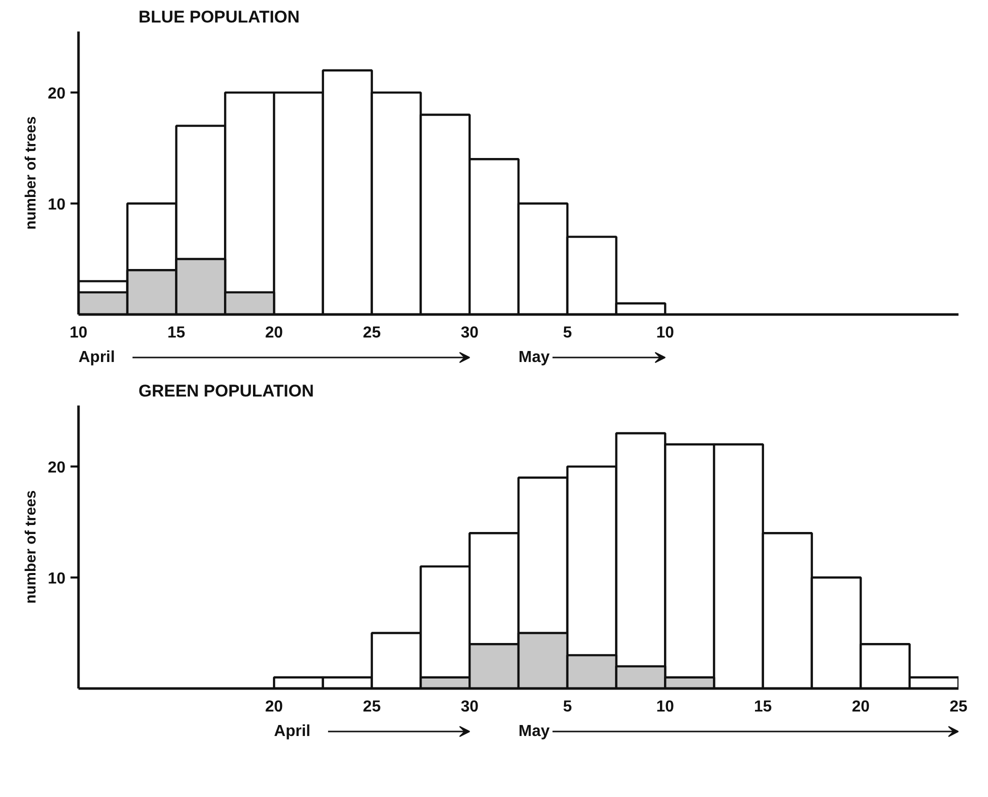  Describe the element at coordinates (226, 391) in the screenshot. I see `chart-title: GREEN POPULATION` at that location.